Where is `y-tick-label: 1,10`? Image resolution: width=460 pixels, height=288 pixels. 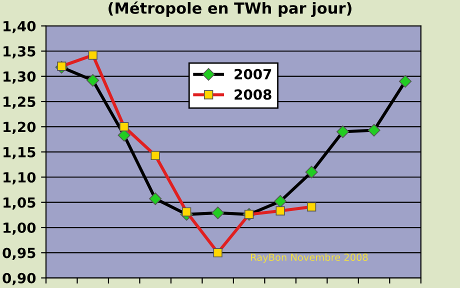 y-tick-label: 1,10 is located at coordinates (20, 178).